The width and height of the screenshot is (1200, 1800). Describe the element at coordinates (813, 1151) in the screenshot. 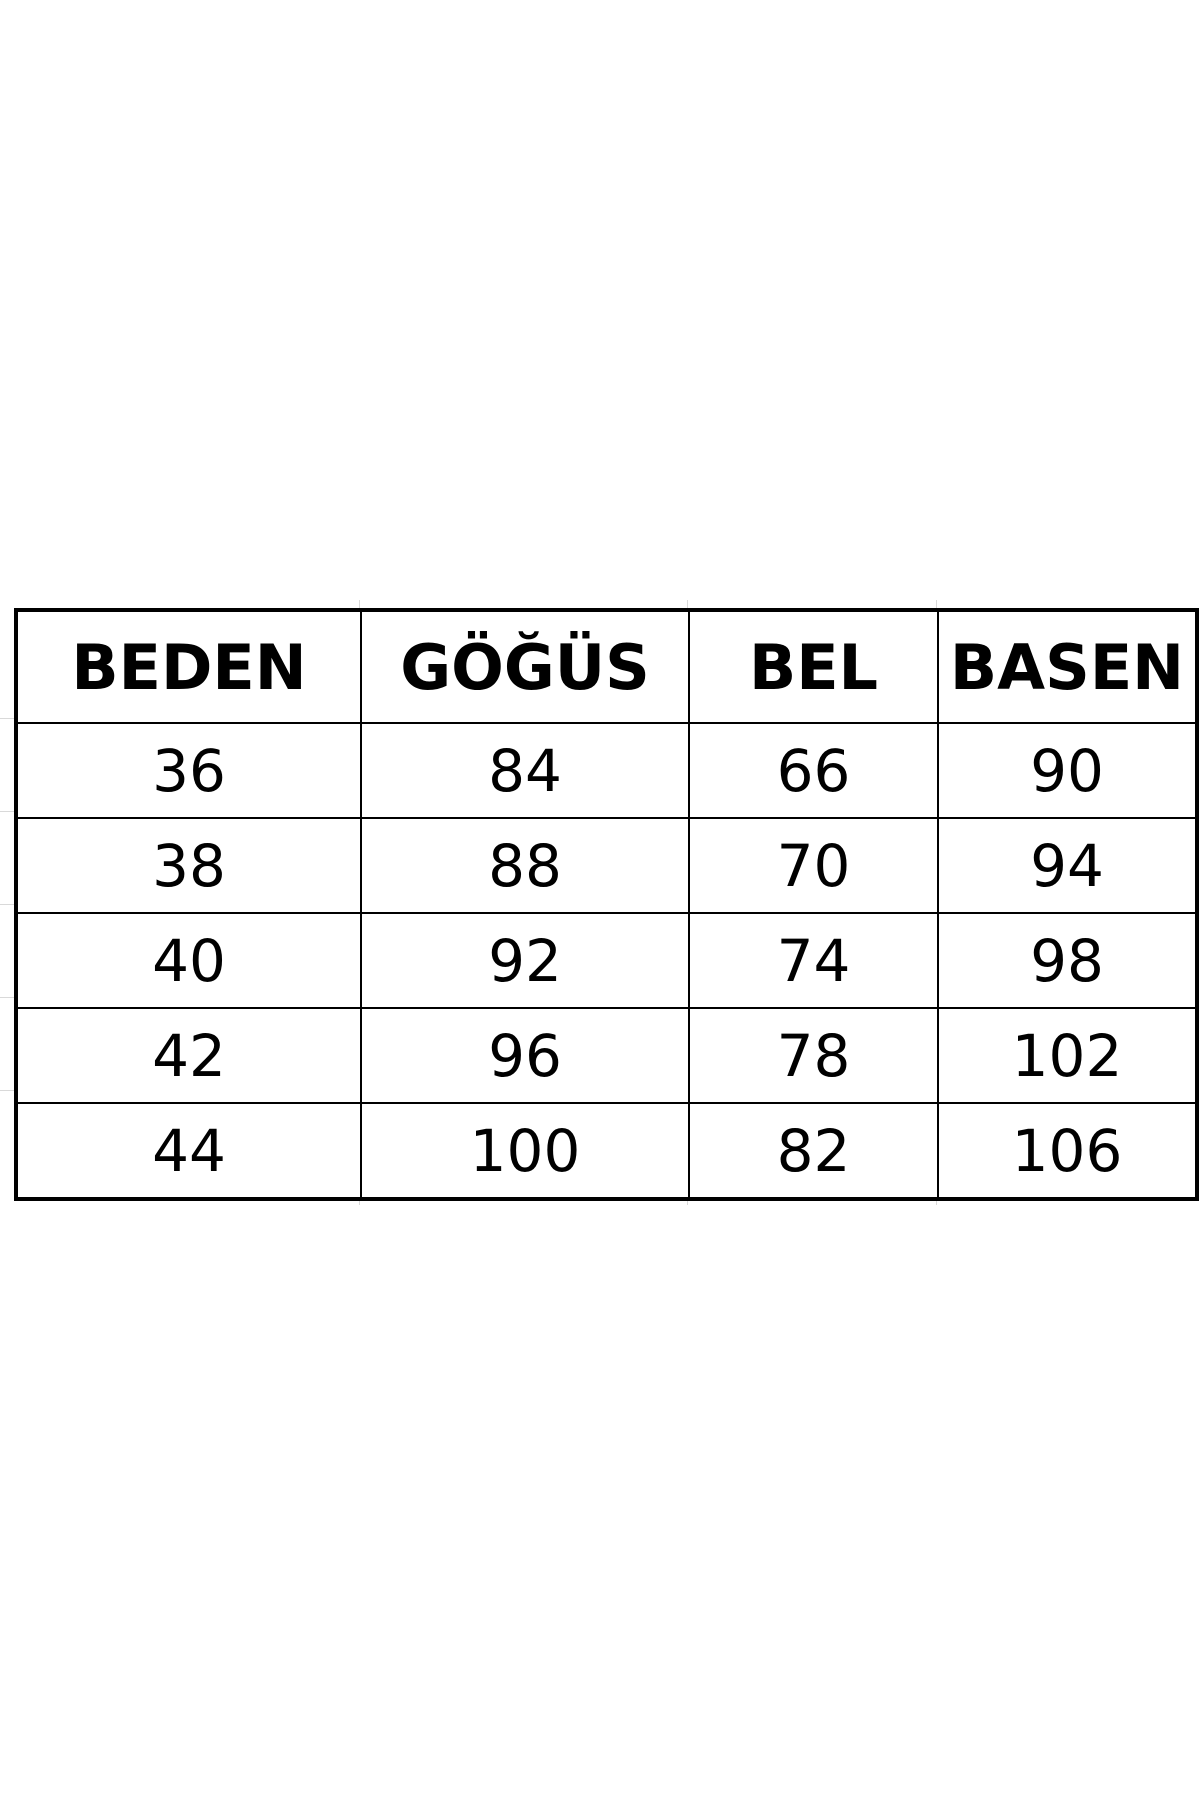

I see `cell-bel: 82` at that location.